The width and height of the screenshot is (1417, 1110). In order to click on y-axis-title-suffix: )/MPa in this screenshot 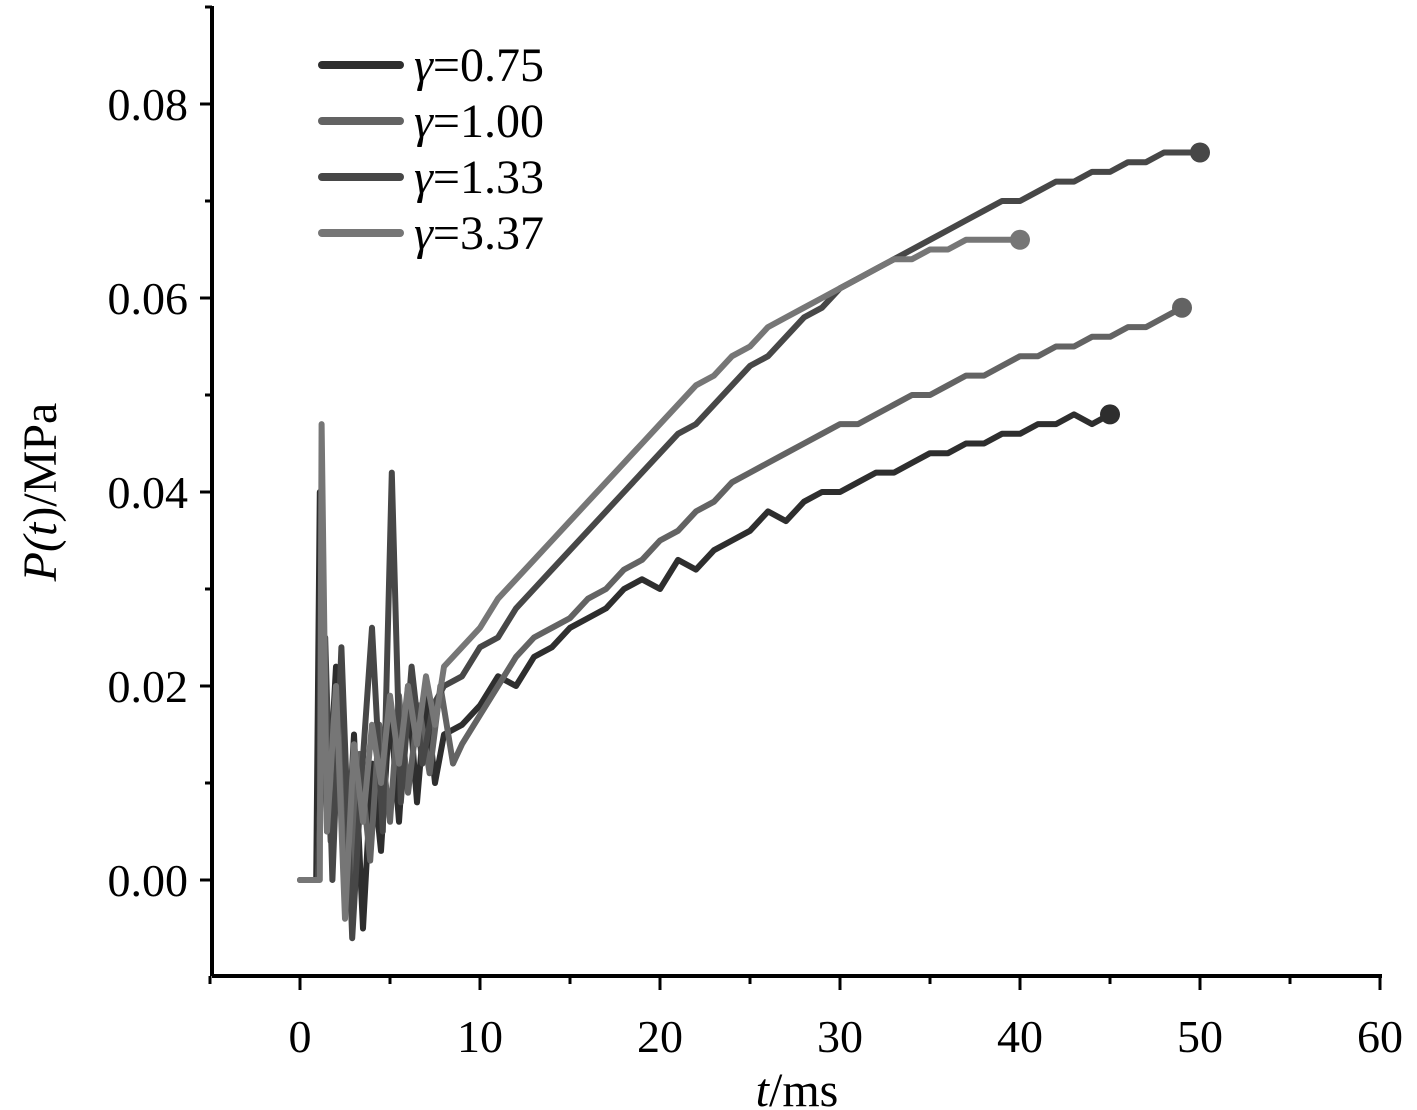, I will do `click(40, 463)`.